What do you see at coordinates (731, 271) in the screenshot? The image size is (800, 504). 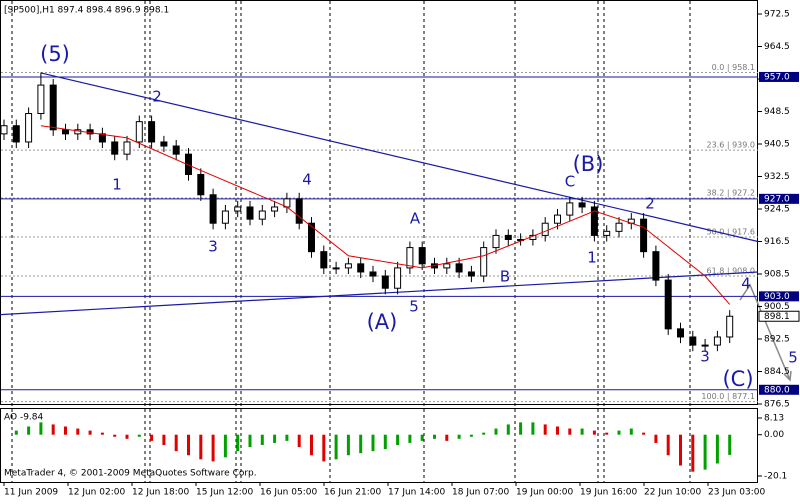 I see `fib-label: 61.8 | 908.0` at bounding box center [731, 271].